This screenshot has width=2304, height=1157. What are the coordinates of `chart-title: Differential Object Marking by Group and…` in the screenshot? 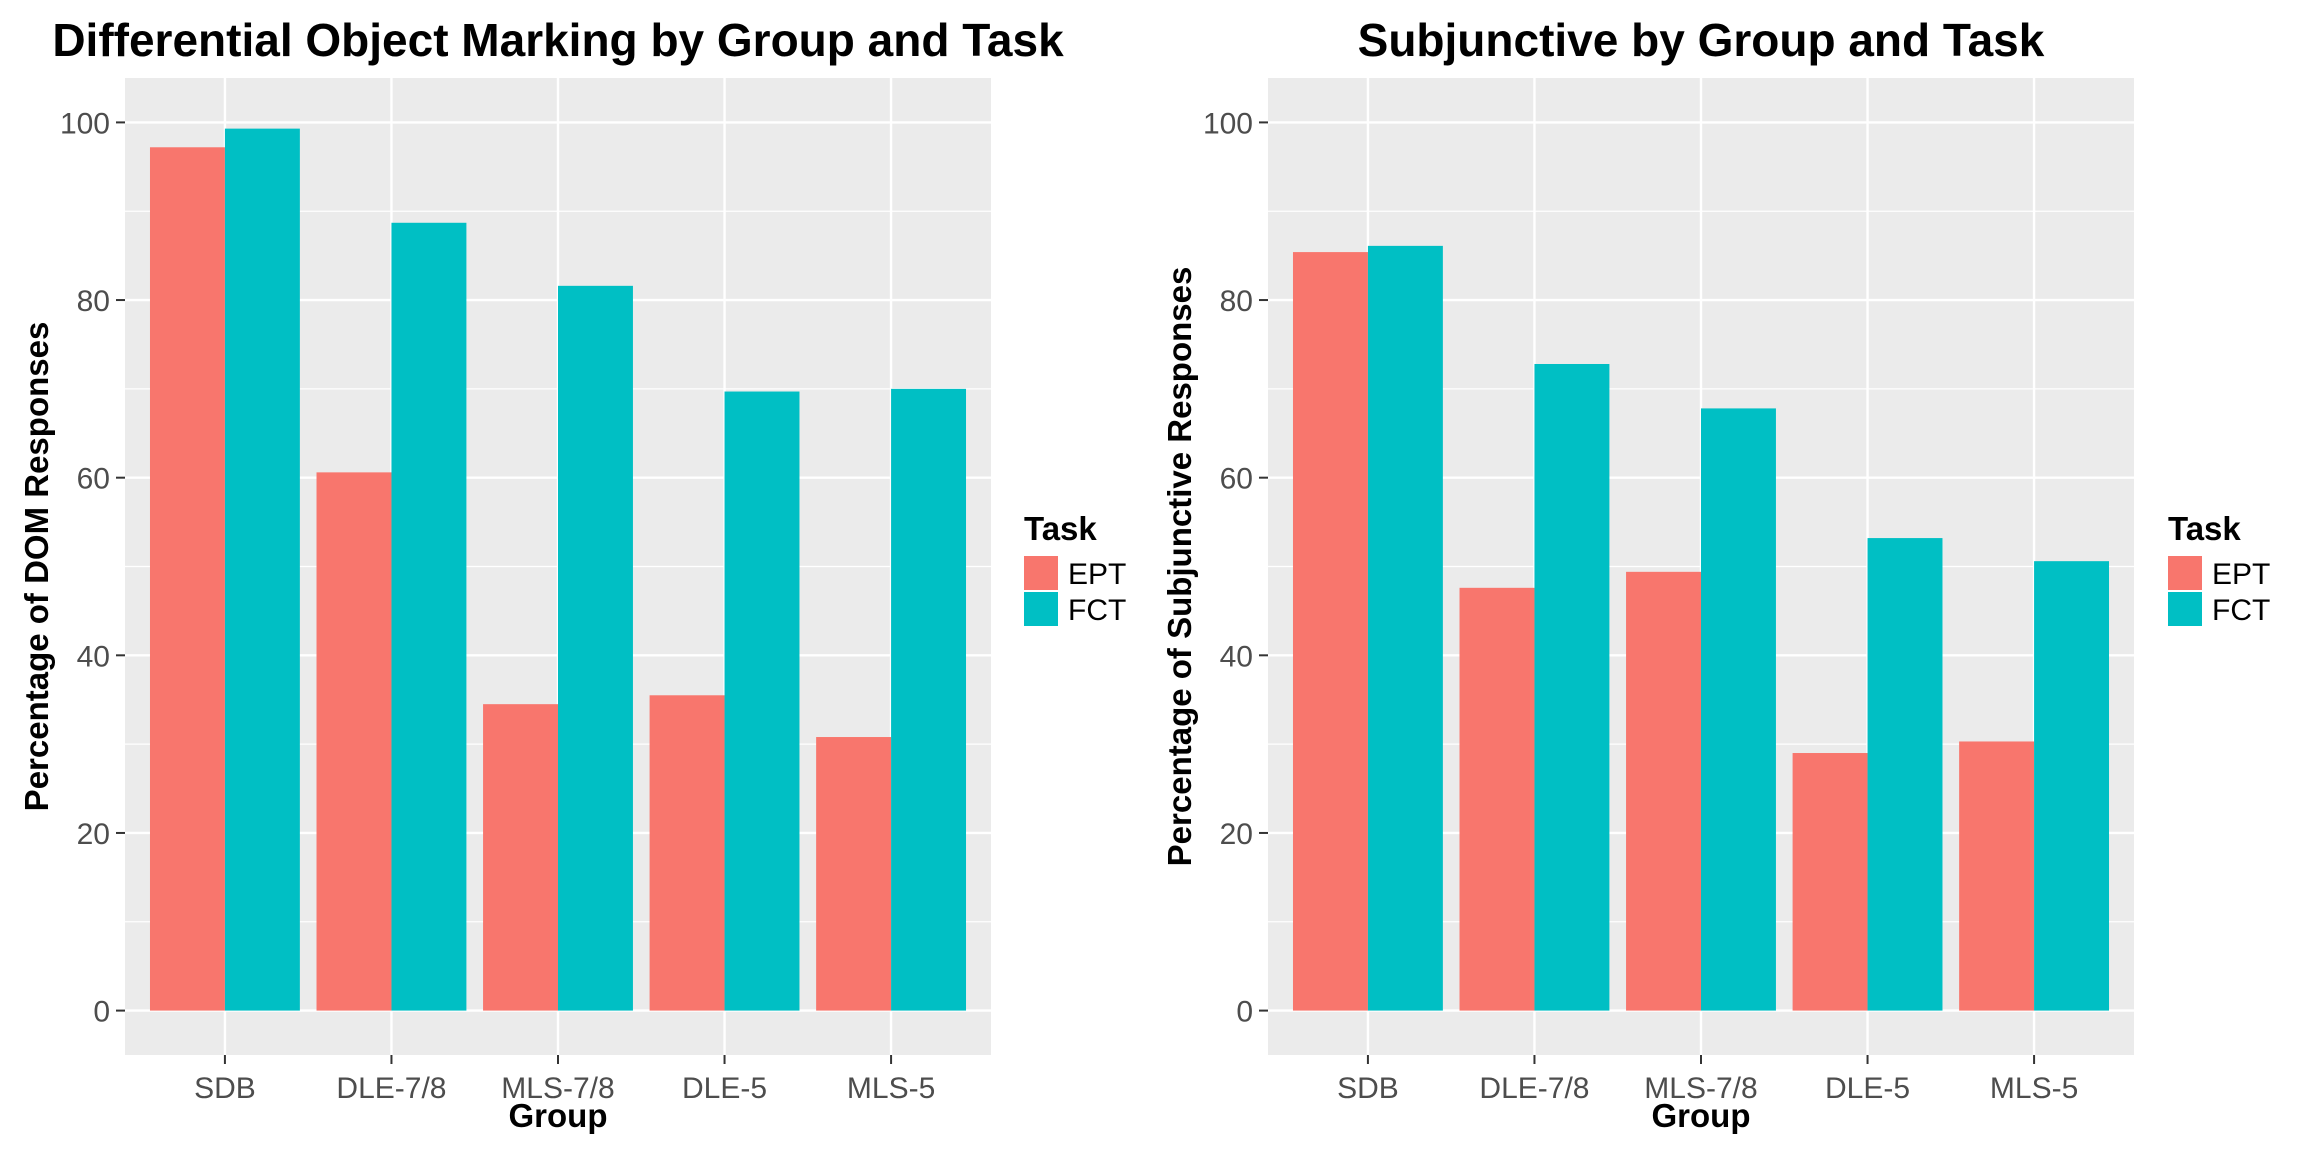 It's located at (558, 40).